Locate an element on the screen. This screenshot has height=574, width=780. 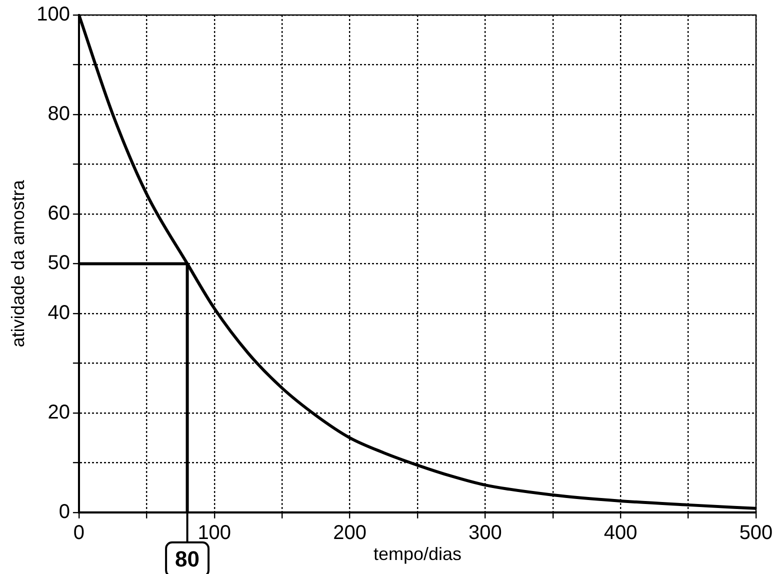
y-tick-label: 80 is located at coordinates (59, 113).